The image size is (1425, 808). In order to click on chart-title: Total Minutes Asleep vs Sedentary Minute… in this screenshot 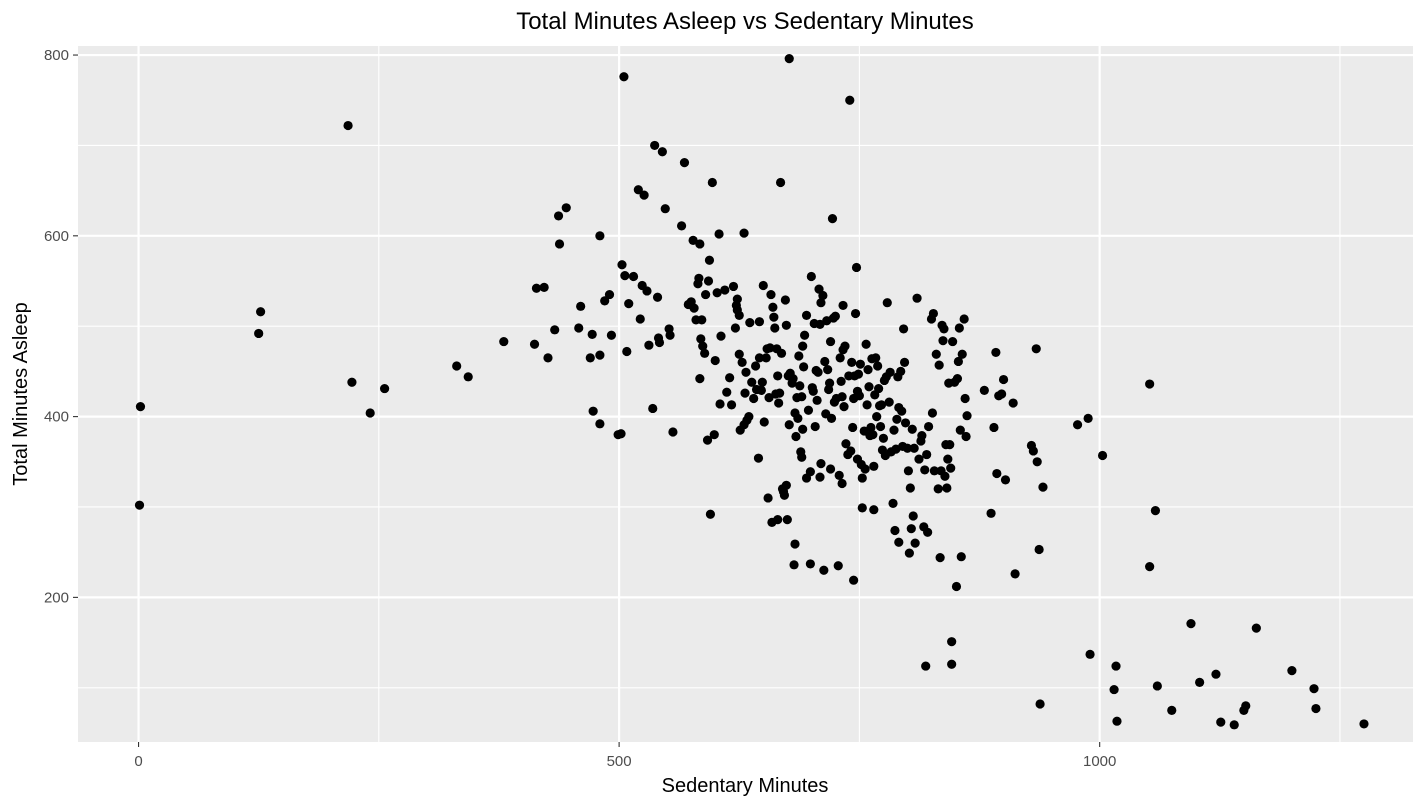, I will do `click(745, 21)`.